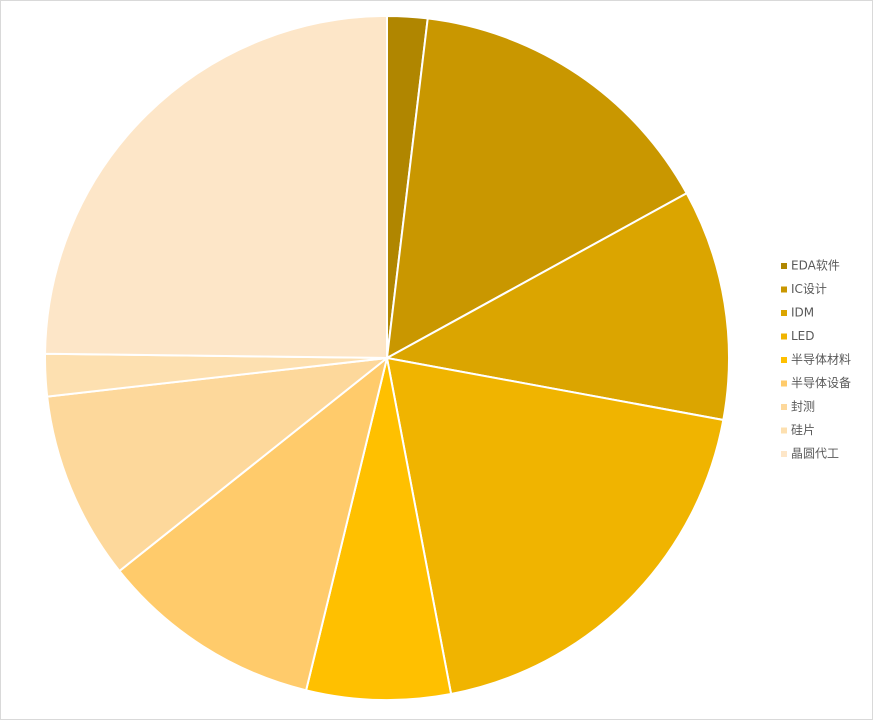  I want to click on legend-label: 硅片, so click(803, 430).